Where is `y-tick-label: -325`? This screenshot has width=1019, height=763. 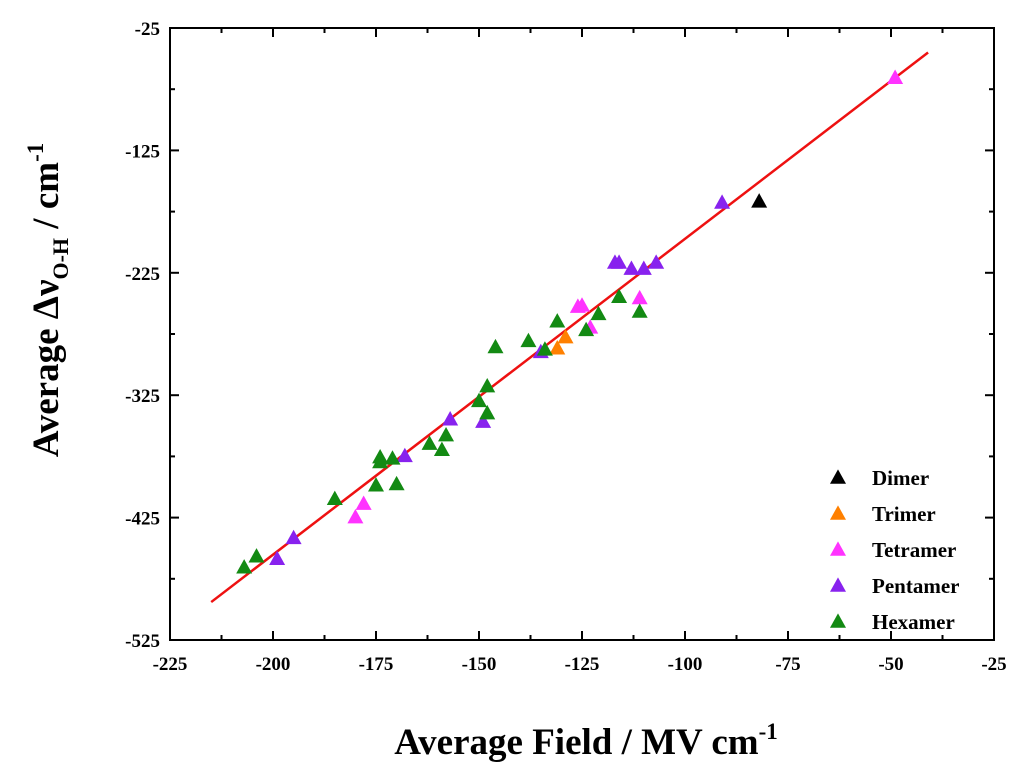
y-tick-label: -325 is located at coordinates (142, 396).